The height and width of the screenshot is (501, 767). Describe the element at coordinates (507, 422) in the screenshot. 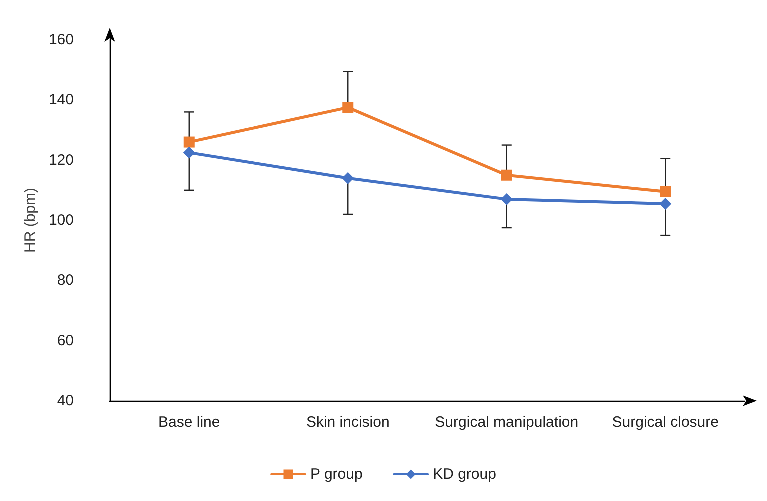

I see `x-tick-label: Surgical manipulation` at that location.